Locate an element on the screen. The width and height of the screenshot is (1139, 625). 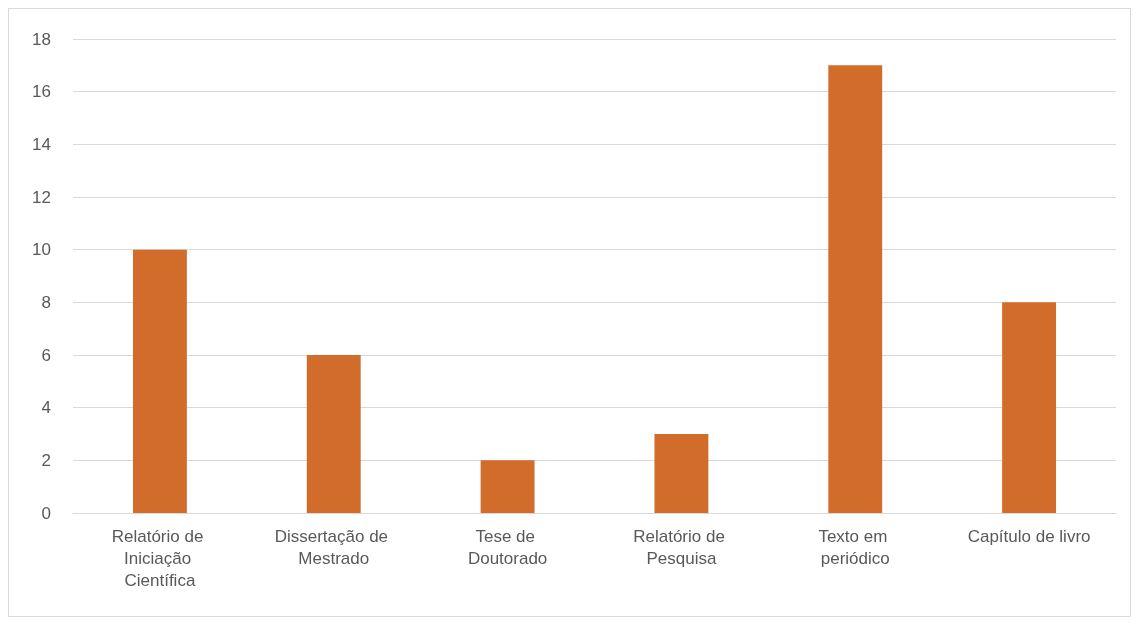
y-tick-label: 0 is located at coordinates (46, 513).